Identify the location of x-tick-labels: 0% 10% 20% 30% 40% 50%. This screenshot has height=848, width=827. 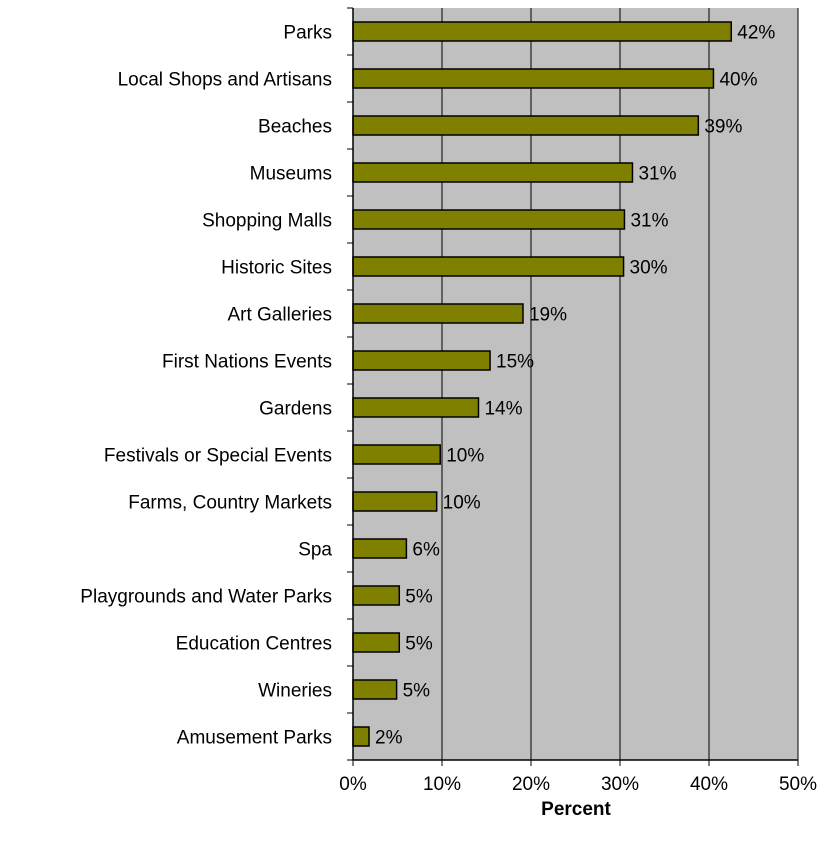
(578, 784).